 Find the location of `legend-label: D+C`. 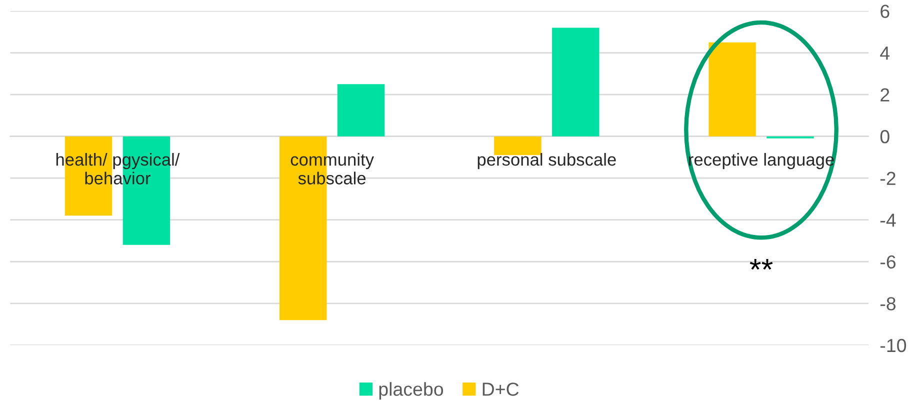

legend-label: D+C is located at coordinates (500, 389).